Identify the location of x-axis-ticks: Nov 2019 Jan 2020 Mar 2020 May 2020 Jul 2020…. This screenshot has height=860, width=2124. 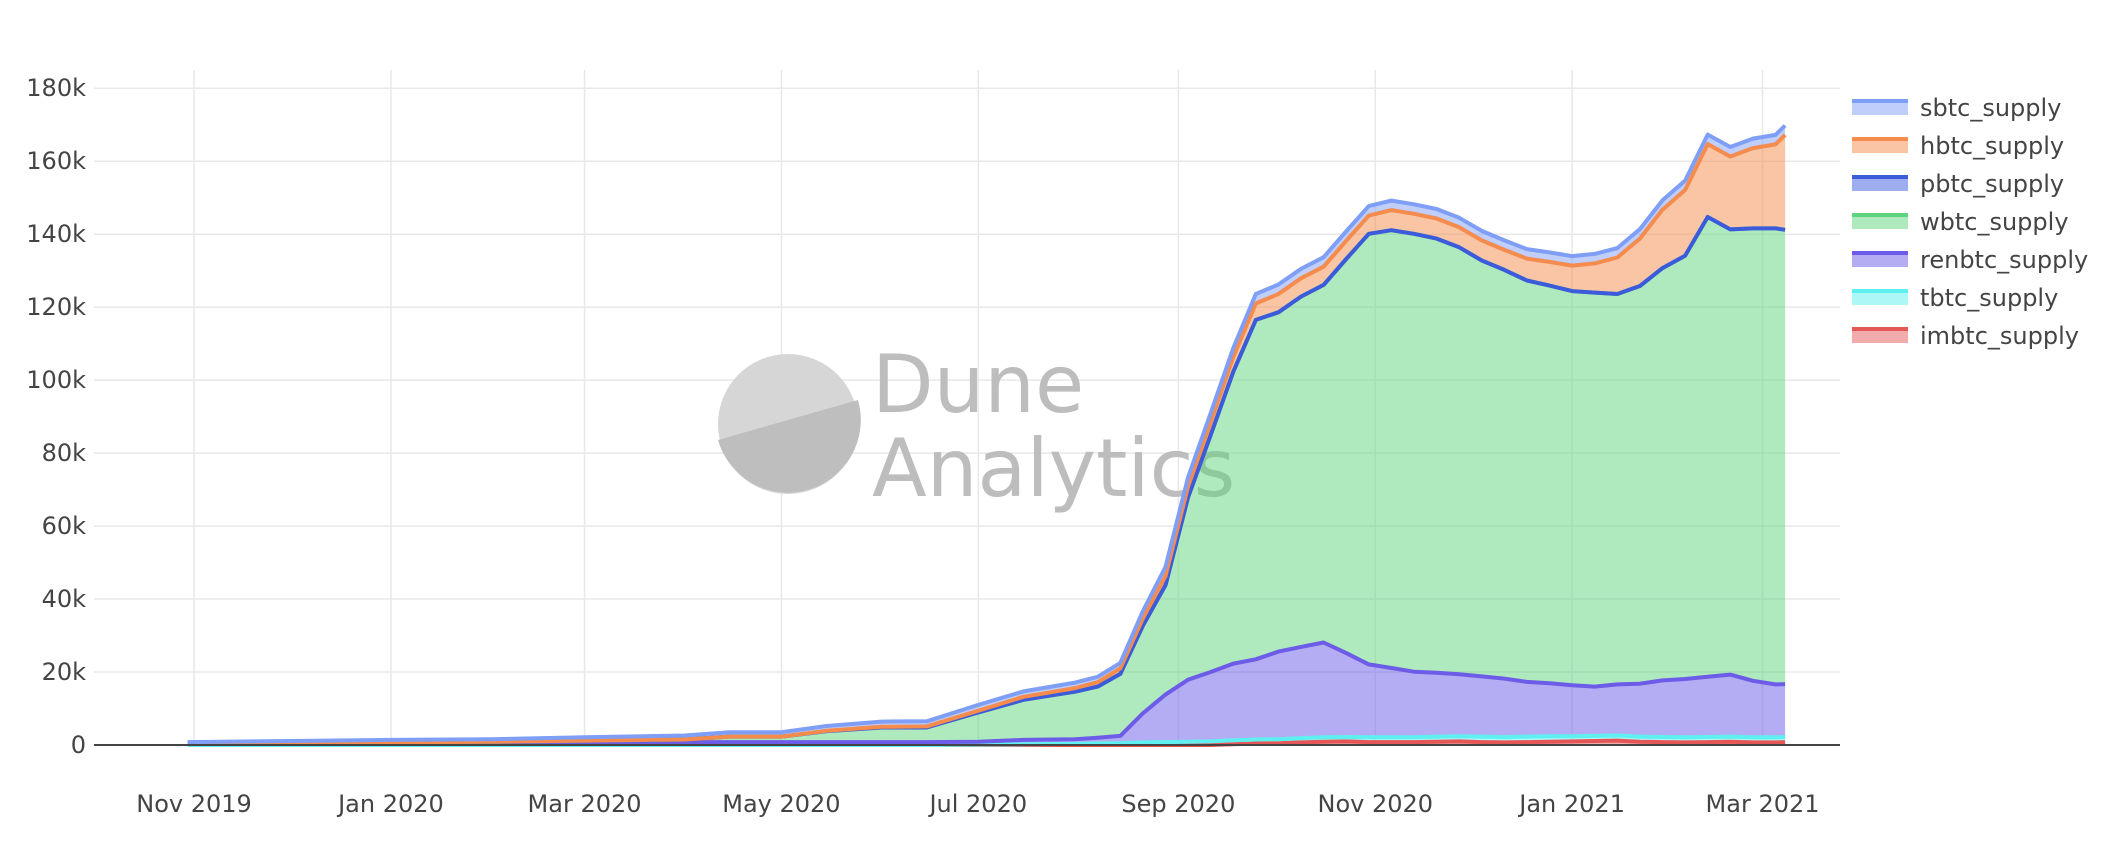
(977, 804).